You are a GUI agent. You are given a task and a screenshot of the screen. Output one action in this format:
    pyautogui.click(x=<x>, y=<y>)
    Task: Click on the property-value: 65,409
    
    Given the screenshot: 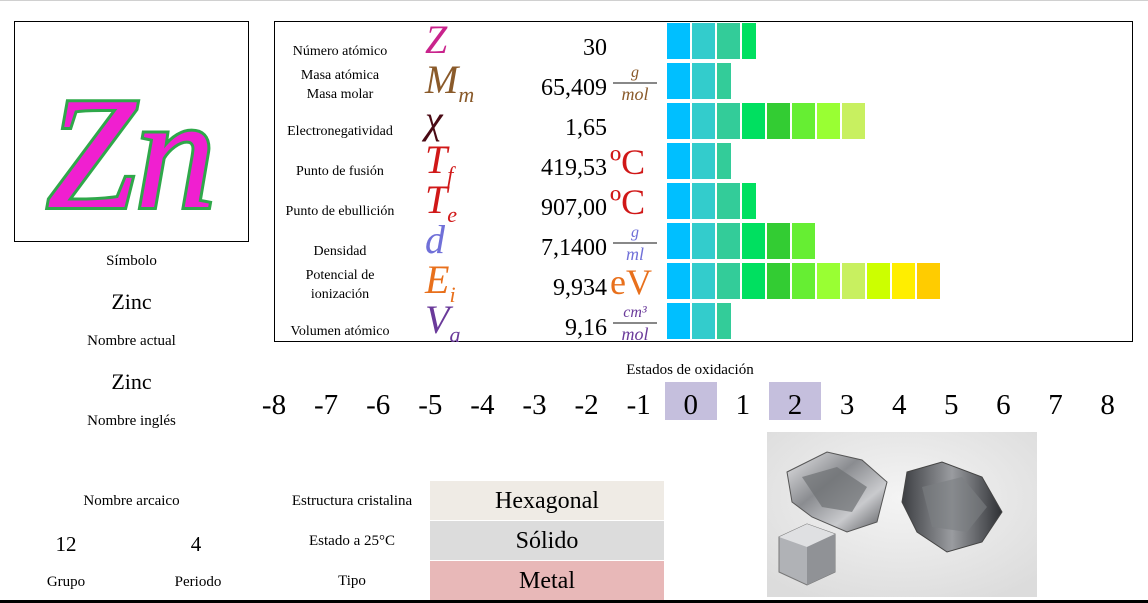 What is the action you would take?
    pyautogui.click(x=574, y=88)
    